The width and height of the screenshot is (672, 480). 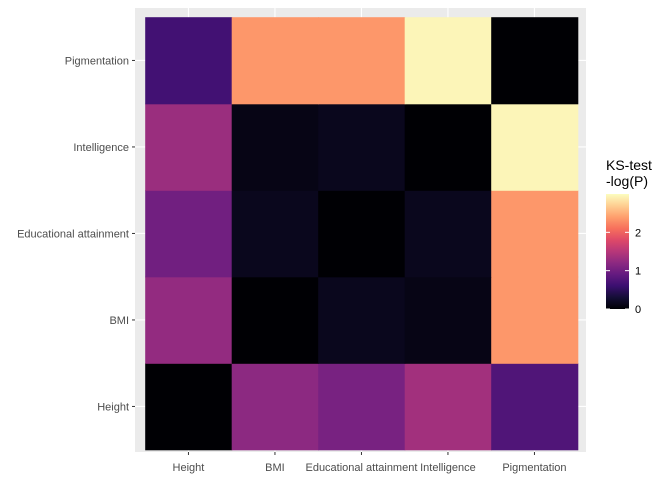 I want to click on heatmap-cell-height-intelligence, so click(x=448, y=407).